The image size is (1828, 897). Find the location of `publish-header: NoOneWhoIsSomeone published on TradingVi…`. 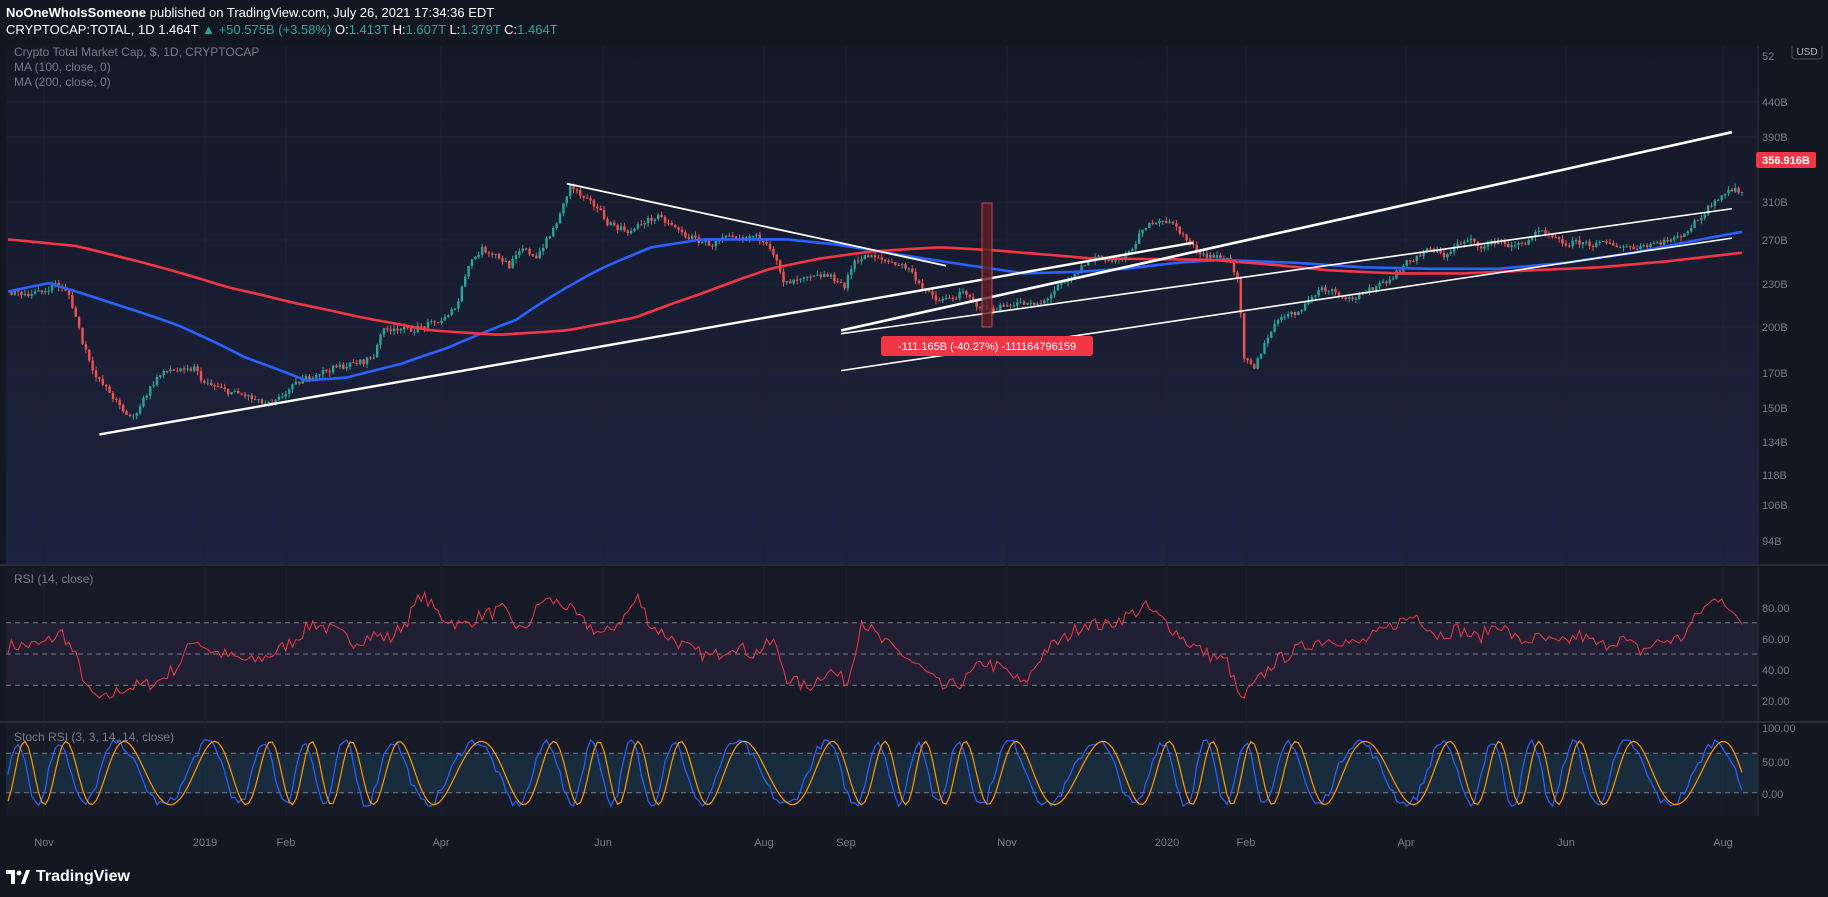

publish-header: NoOneWhoIsSomeone published on TradingVi… is located at coordinates (914, 22).